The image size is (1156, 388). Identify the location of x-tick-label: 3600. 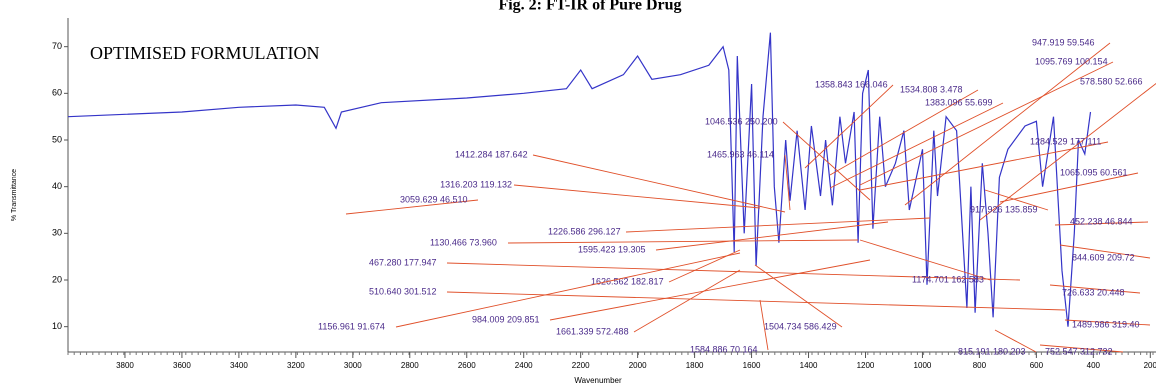
(182, 365).